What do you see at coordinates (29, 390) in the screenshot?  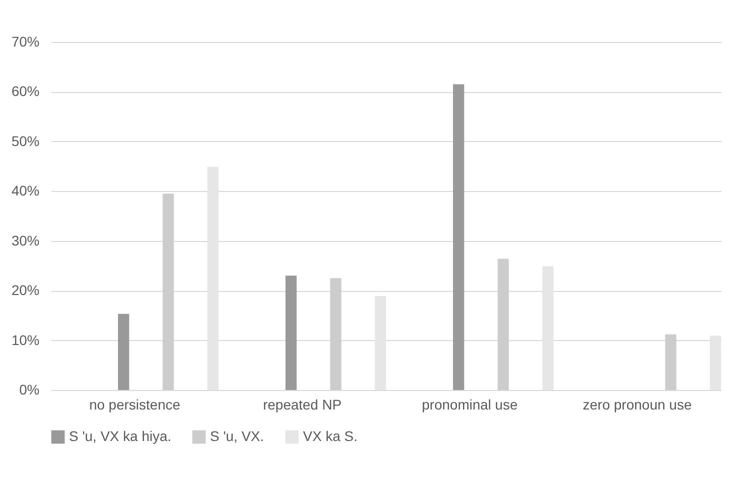 I see `y-tick-label: 0%` at bounding box center [29, 390].